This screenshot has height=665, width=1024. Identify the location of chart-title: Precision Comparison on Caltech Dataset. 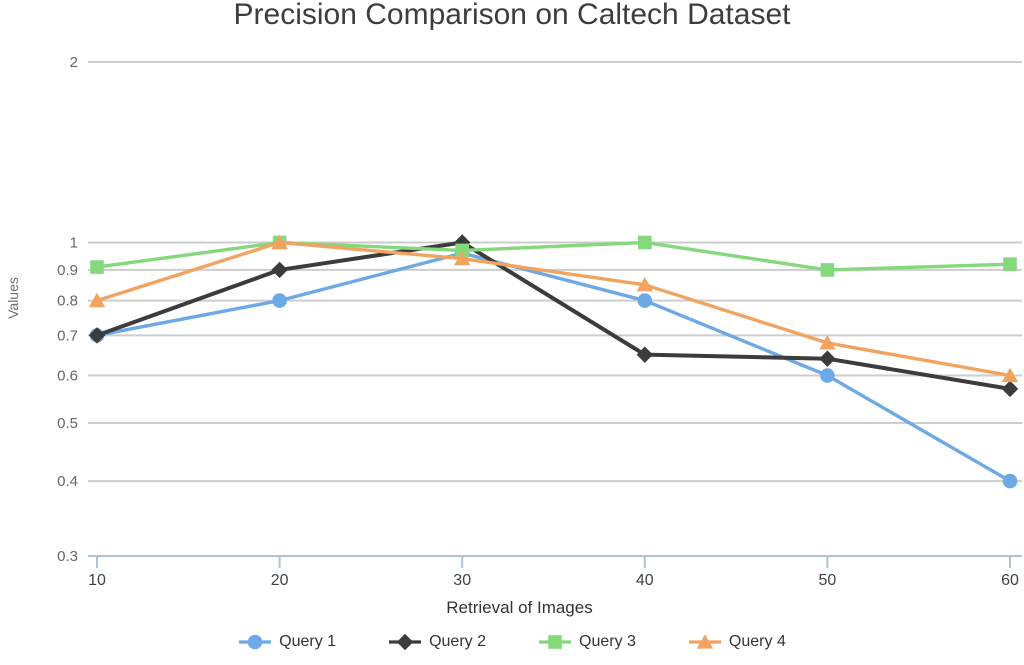
(512, 15).